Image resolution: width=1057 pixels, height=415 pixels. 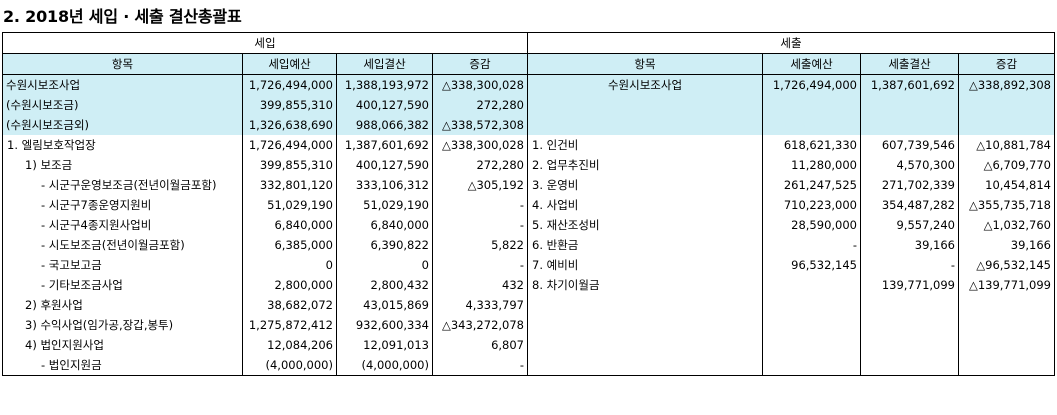 I want to click on expense-actual-cell: 607,739,546, so click(x=909, y=145).